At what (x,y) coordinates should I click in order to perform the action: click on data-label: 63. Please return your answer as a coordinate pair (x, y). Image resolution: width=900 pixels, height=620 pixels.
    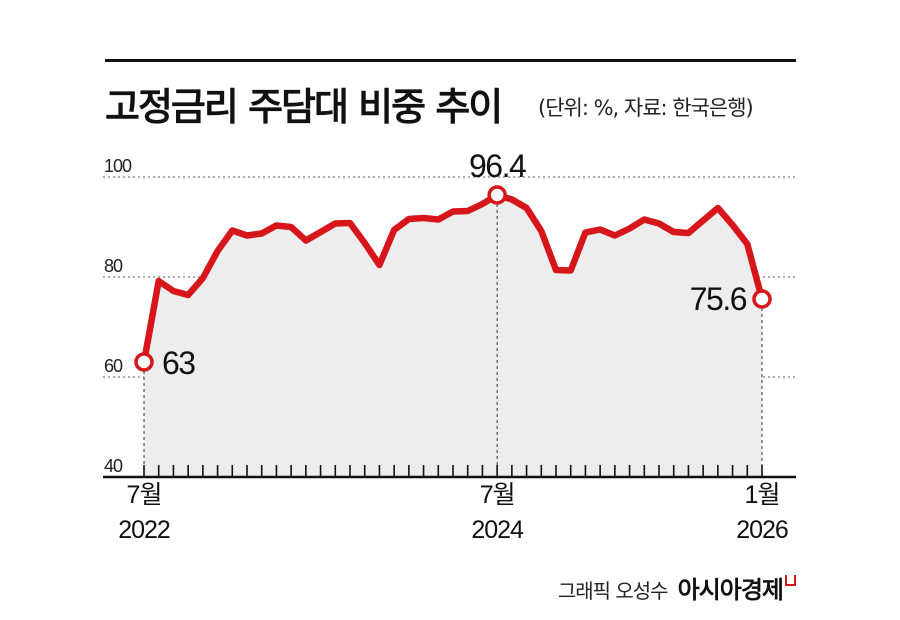
    Looking at the image, I should click on (178, 363).